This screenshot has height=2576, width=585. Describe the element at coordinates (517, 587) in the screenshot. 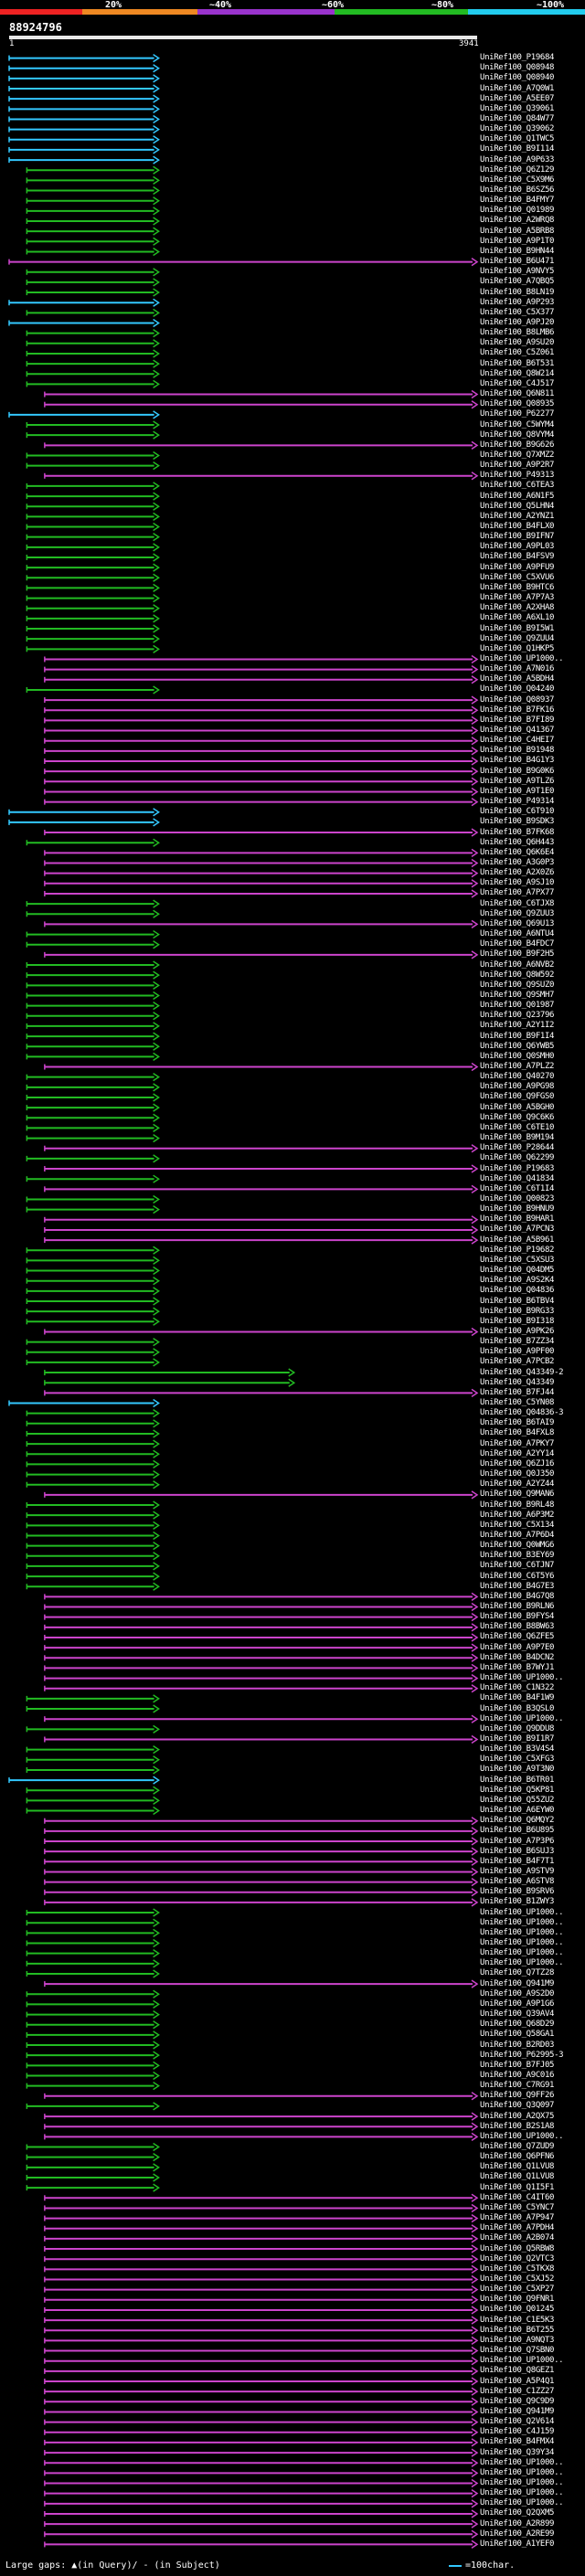

I see `hit-label: UniRef100_B9HTC6` at that location.